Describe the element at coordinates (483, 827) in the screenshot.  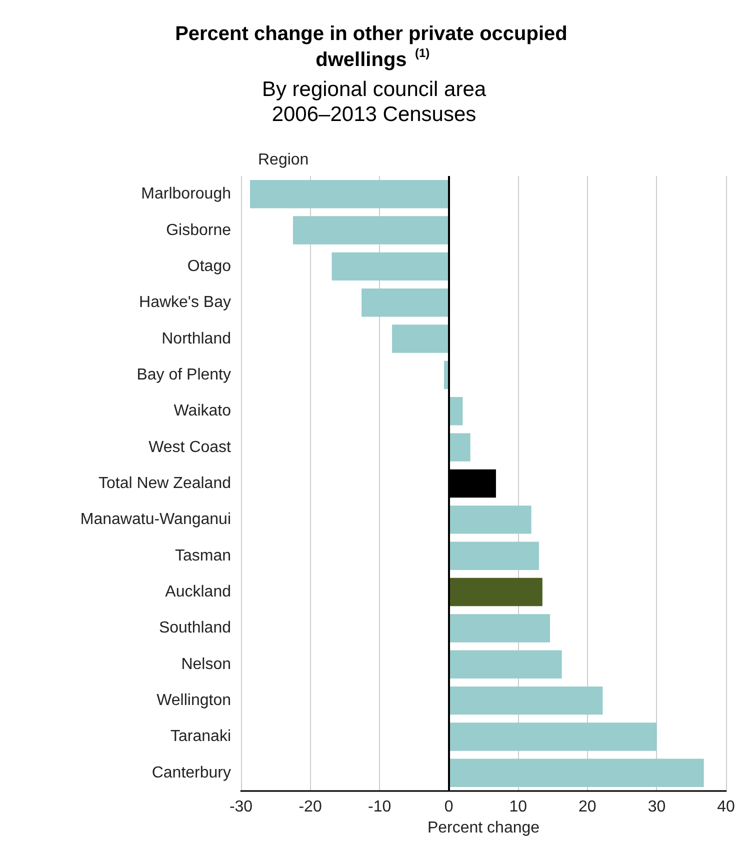
I see `x-axis-title: Percent change` at that location.